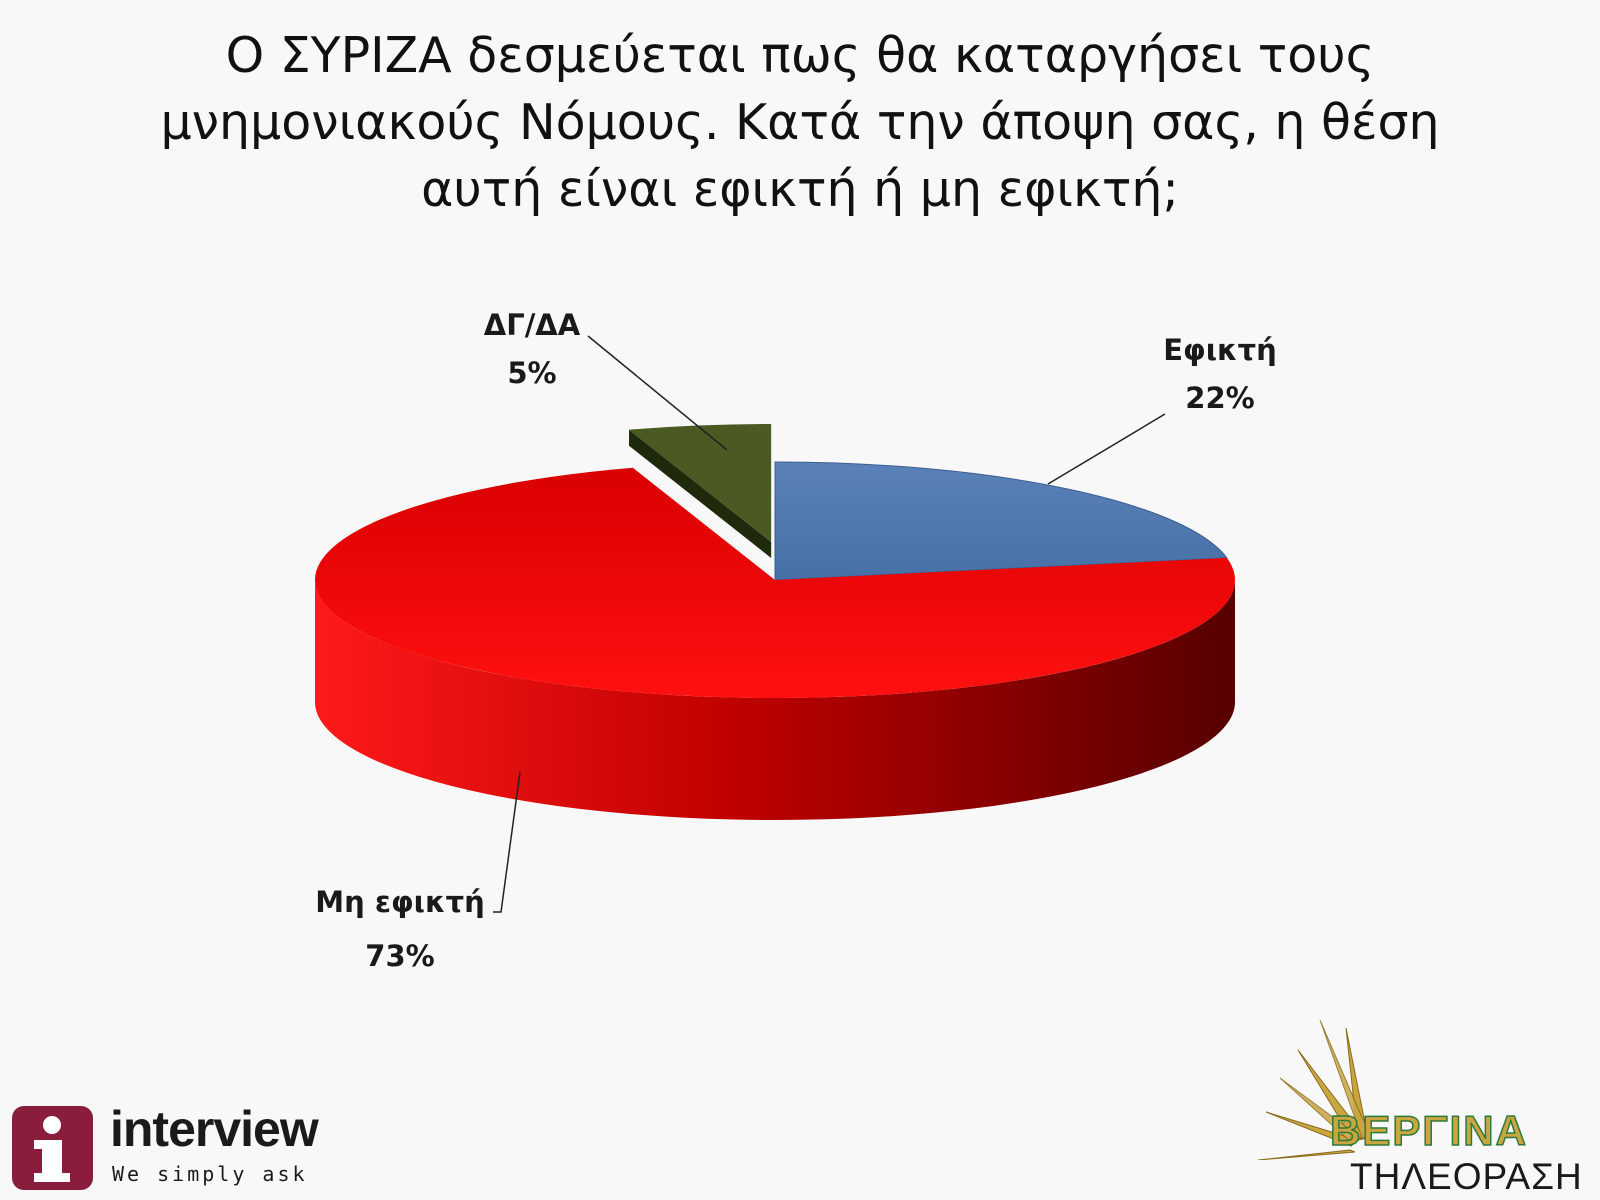  I want to click on interview-logo-slogan: We simply ask, so click(210, 1174).